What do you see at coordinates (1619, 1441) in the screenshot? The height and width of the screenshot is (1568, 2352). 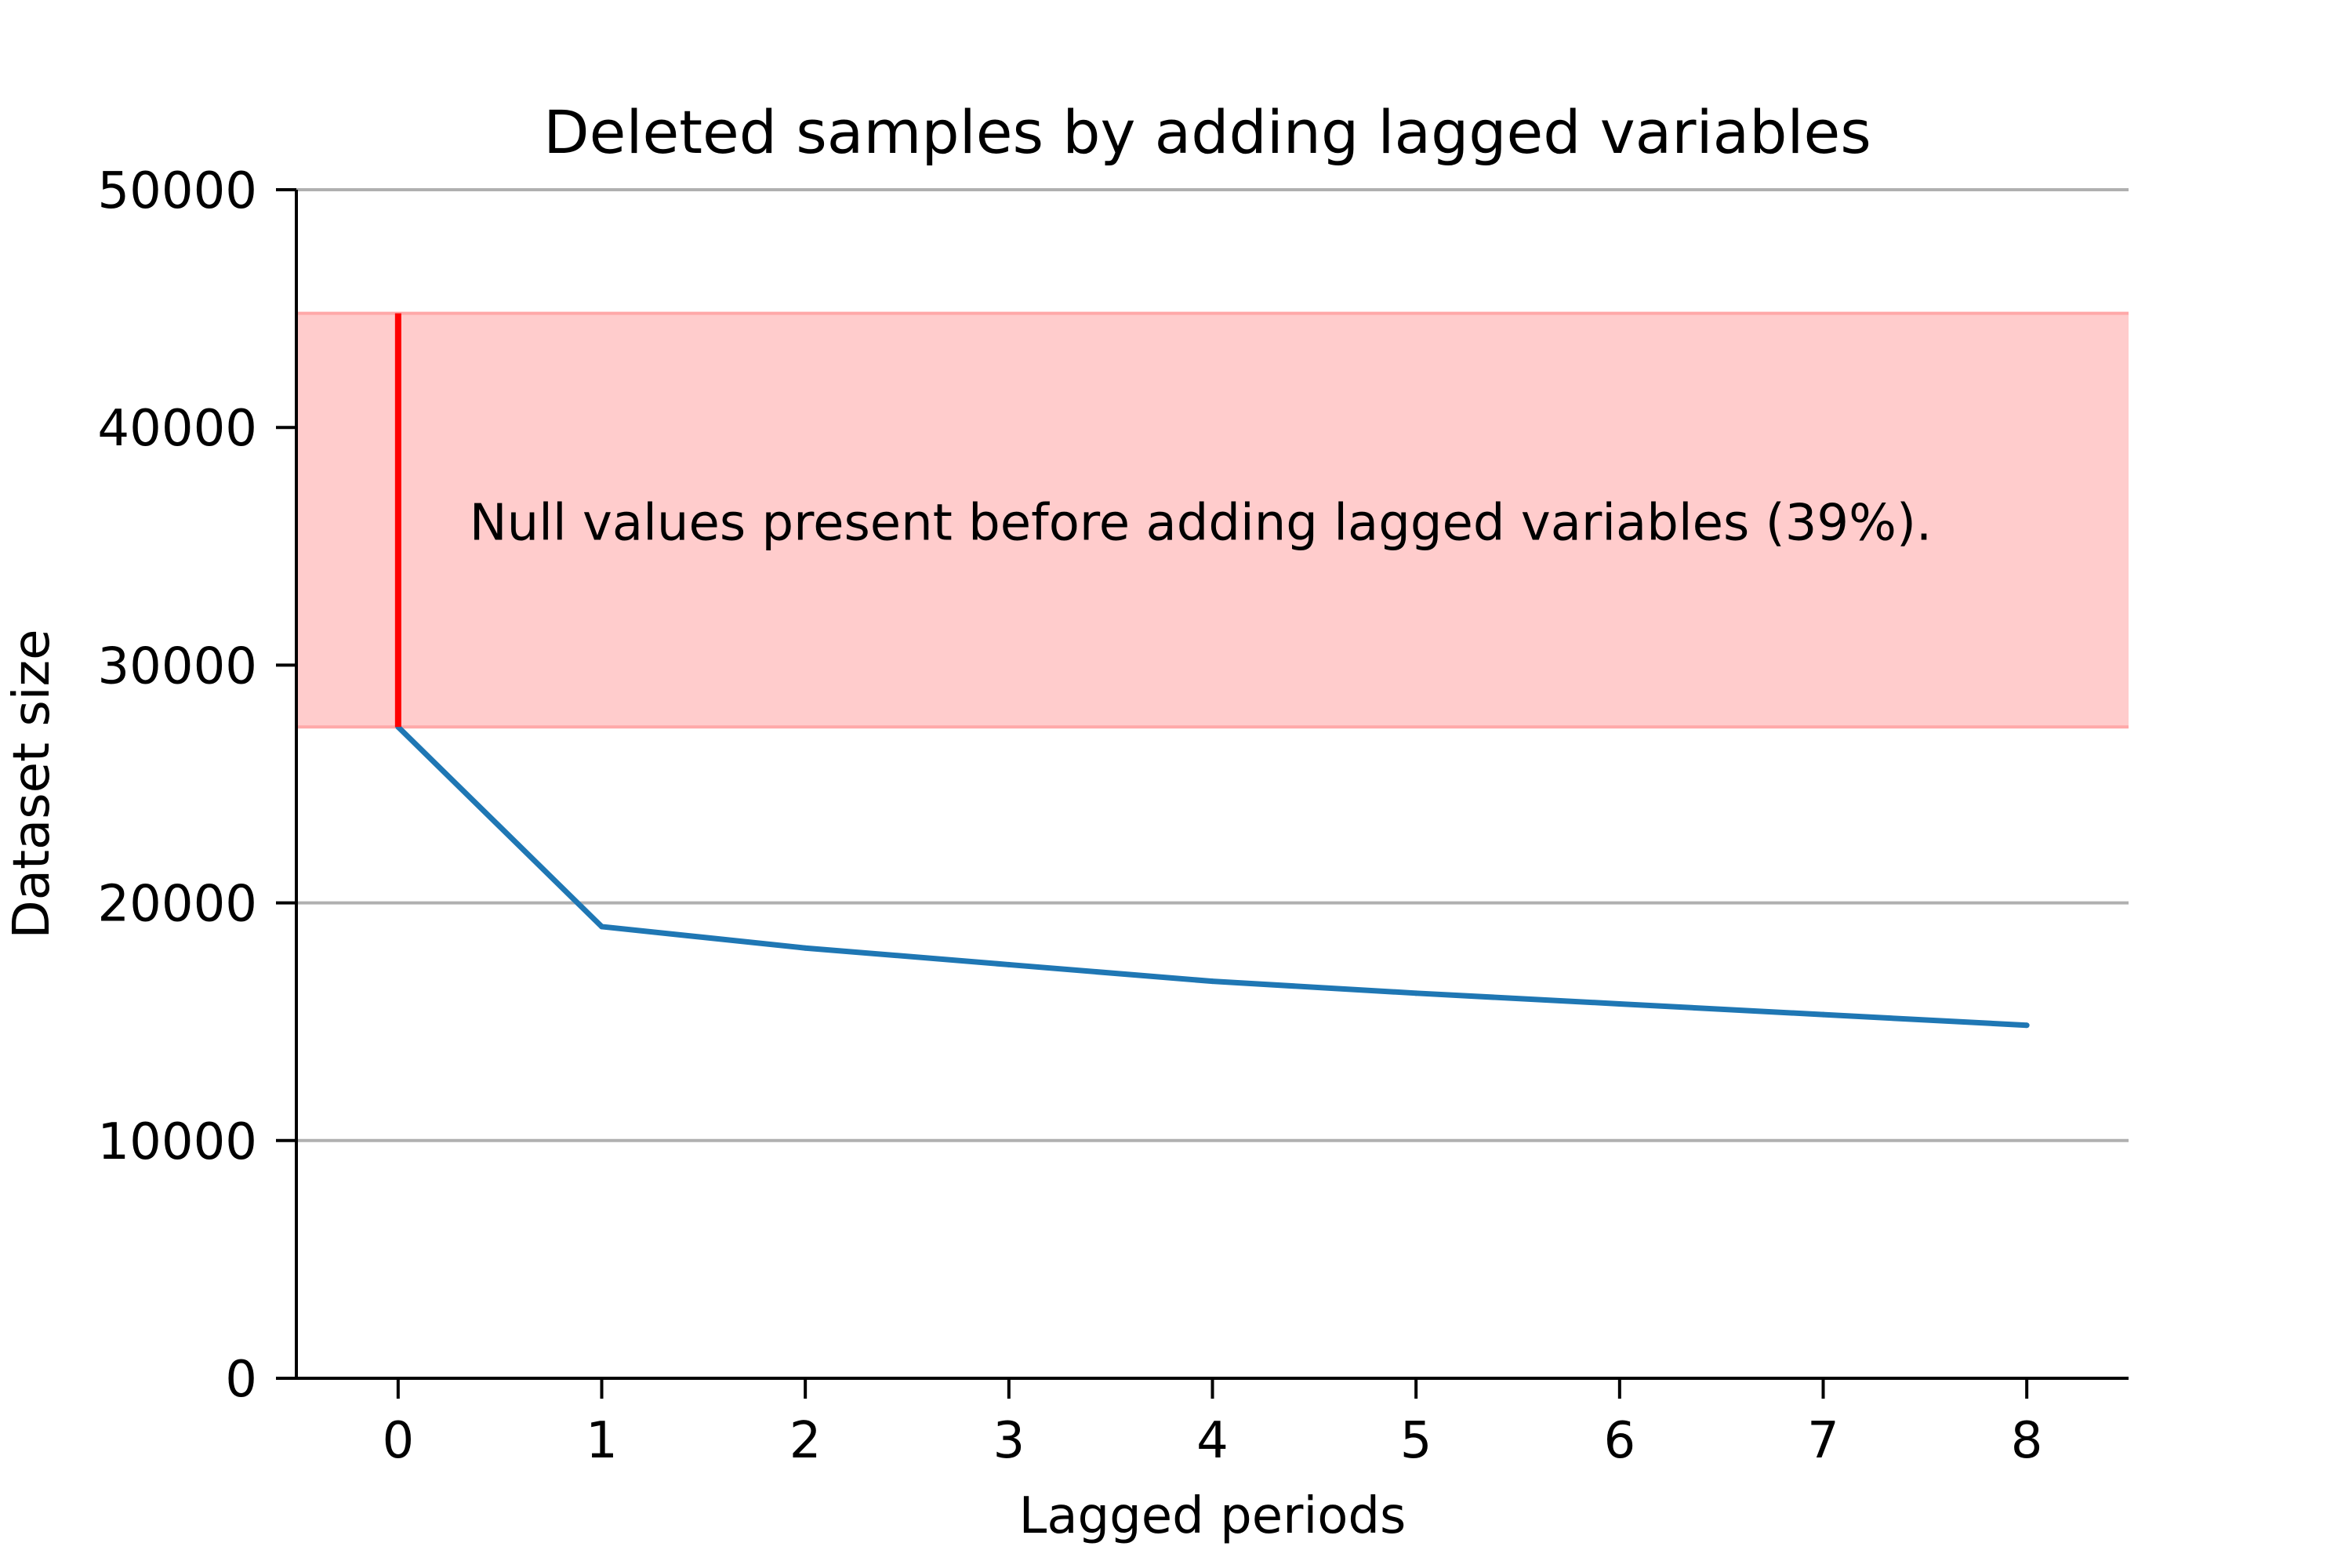 I see `x-tick-label-6: 6` at bounding box center [1619, 1441].